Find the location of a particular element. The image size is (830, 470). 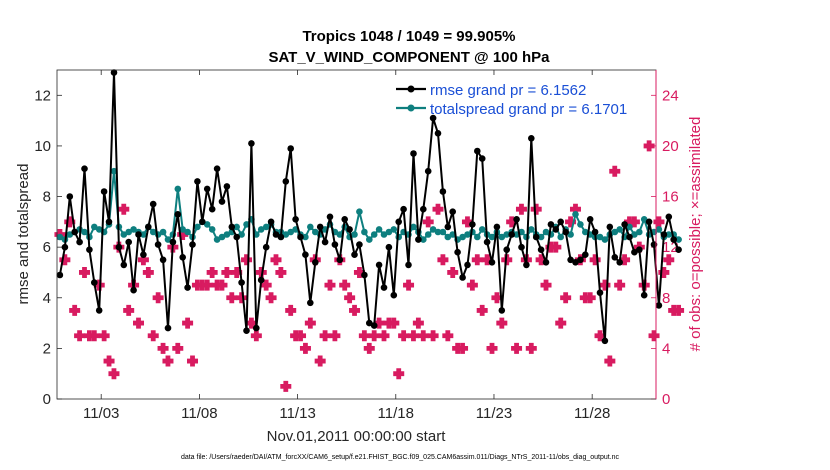

right-y-tick-label: 0 is located at coordinates (666, 399).